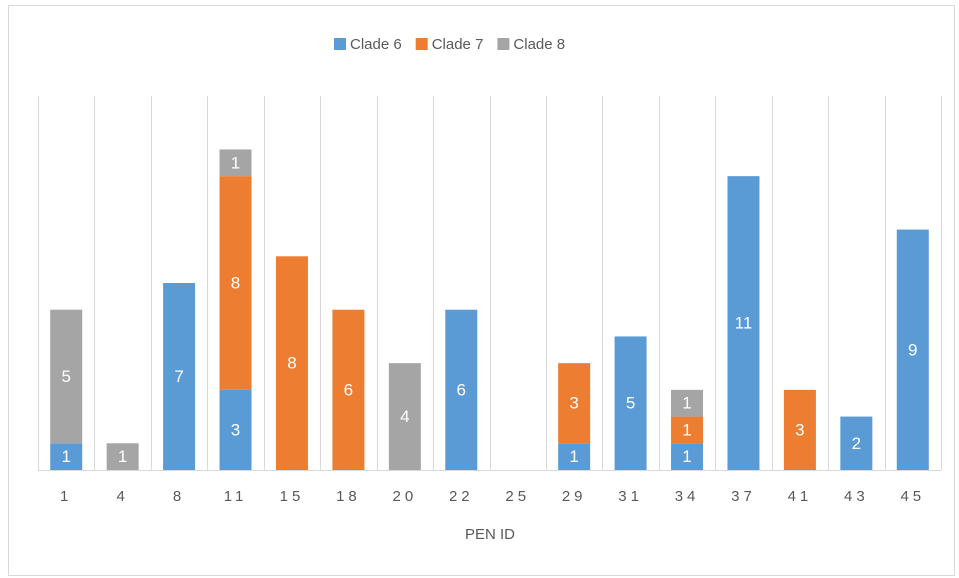 The height and width of the screenshot is (578, 959). What do you see at coordinates (800, 496) in the screenshot?
I see `x-tick-label: 41` at bounding box center [800, 496].